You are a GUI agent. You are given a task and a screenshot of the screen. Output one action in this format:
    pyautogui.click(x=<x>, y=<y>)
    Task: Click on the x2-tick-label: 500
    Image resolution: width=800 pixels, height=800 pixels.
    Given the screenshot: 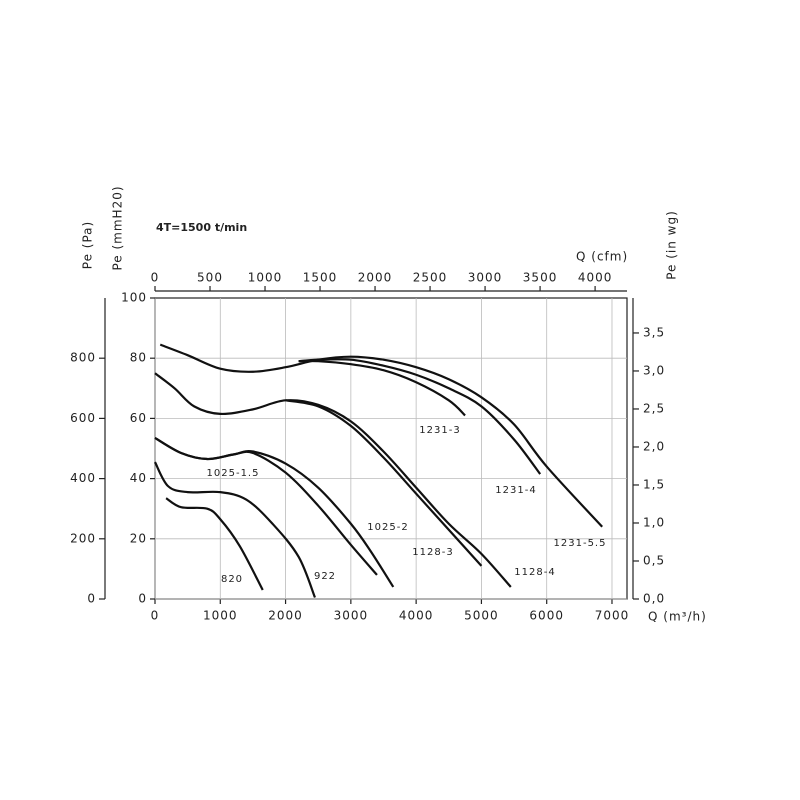 What is the action you would take?
    pyautogui.click(x=210, y=278)
    